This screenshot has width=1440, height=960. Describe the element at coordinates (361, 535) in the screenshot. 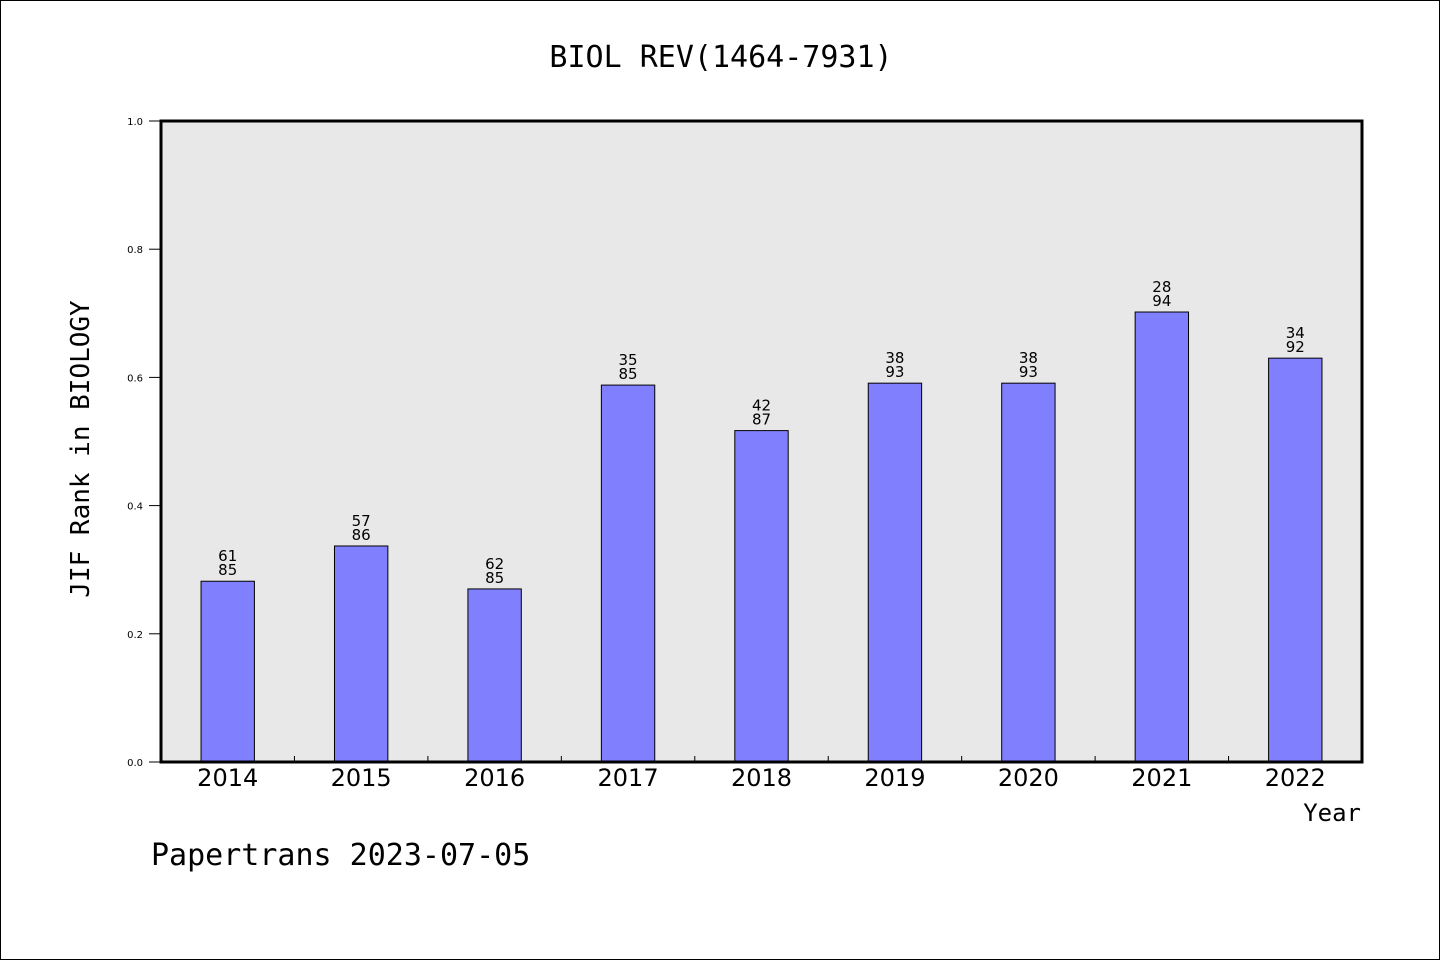

I see `bar-data-label: 86` at that location.